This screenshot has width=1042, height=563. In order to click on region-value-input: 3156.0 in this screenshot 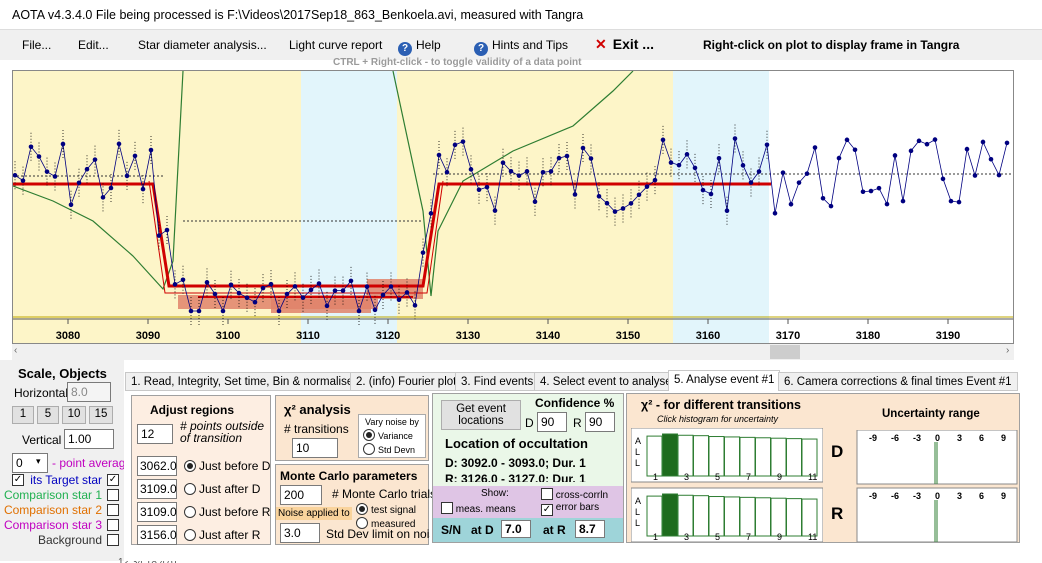, I will do `click(157, 535)`.